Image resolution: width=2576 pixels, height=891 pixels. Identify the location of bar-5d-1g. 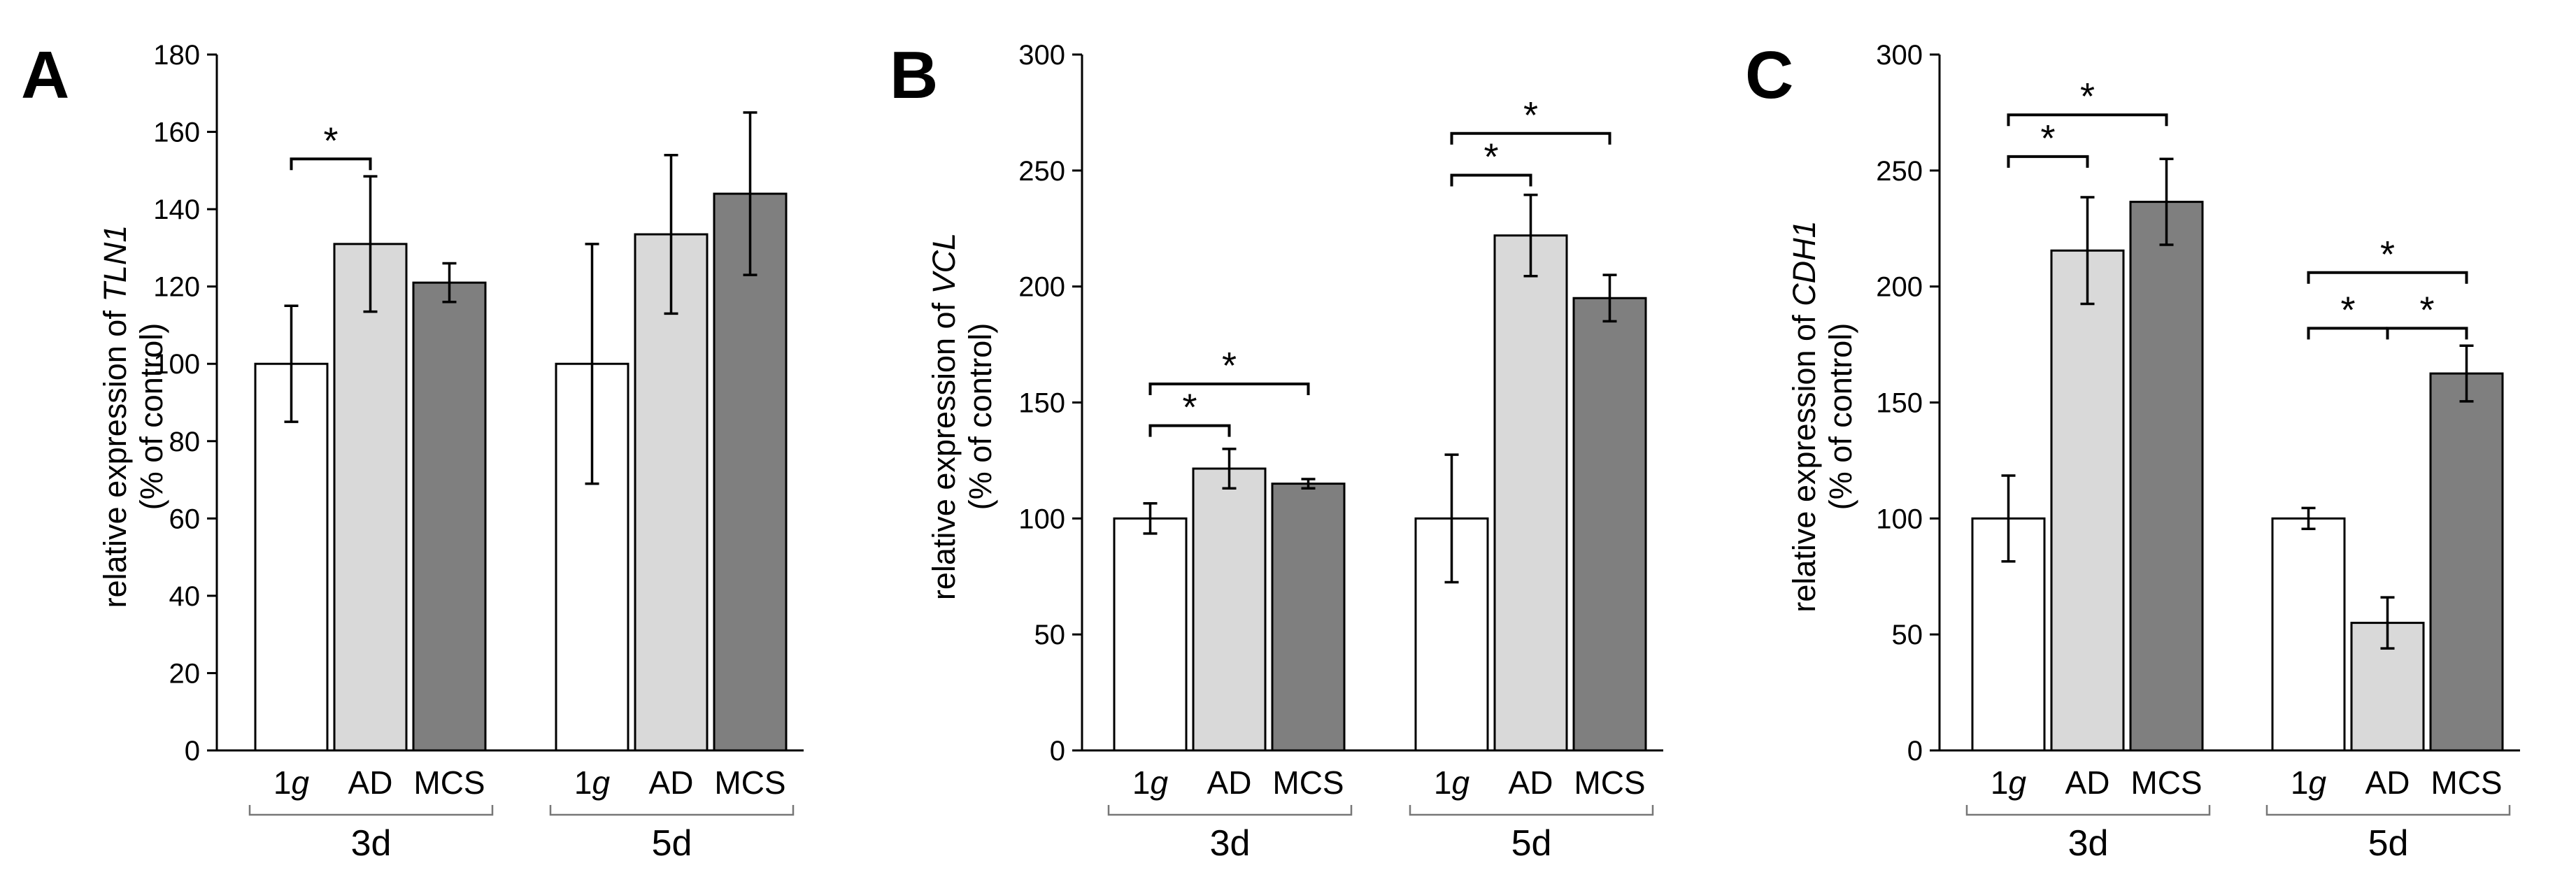
(2308, 634).